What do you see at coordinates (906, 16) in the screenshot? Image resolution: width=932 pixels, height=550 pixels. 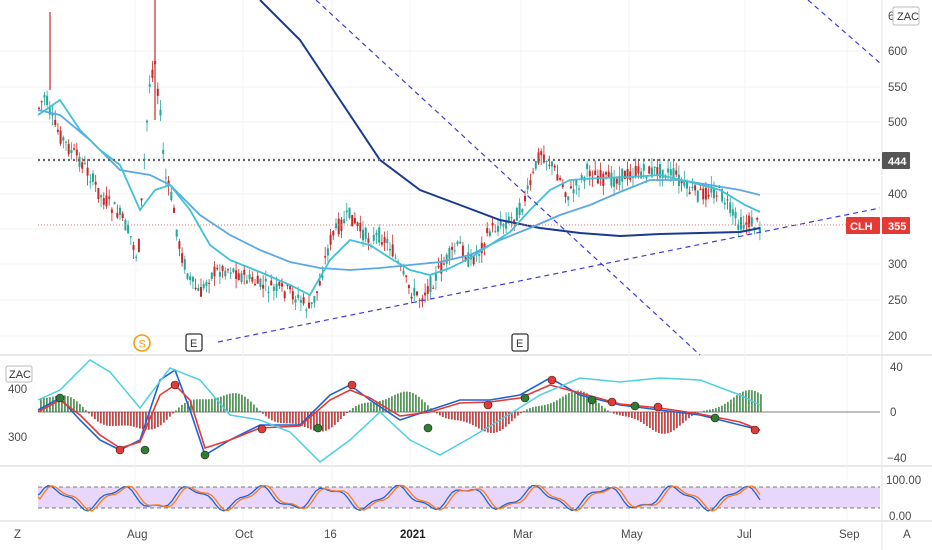 I see `symbol-legend: ZAC` at bounding box center [906, 16].